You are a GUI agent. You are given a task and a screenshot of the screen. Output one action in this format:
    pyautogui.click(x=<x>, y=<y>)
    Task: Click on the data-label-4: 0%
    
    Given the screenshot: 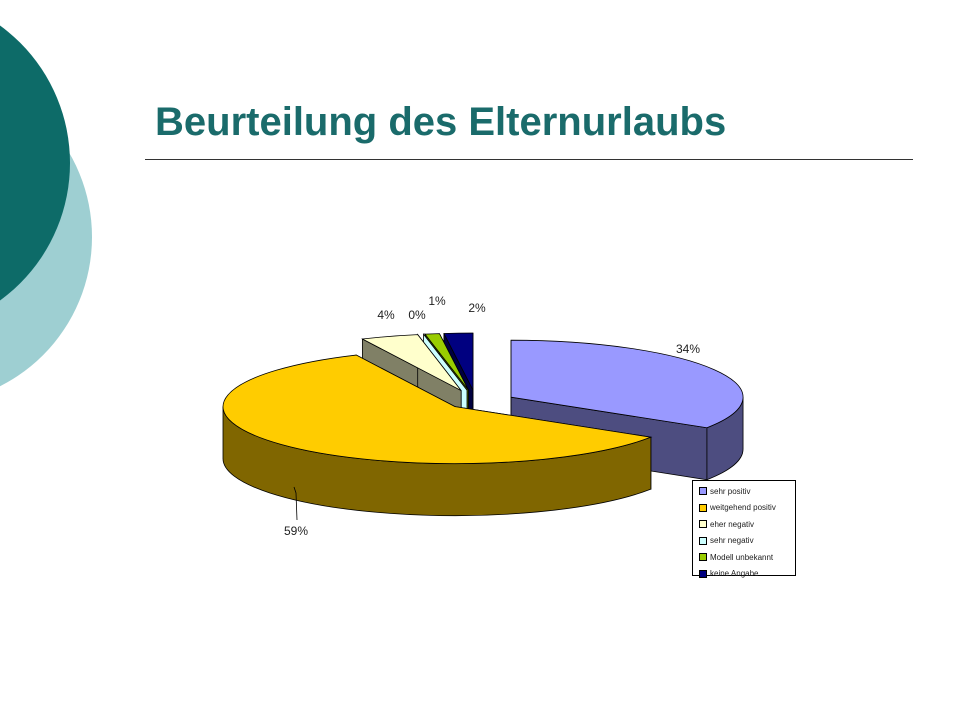 What is the action you would take?
    pyautogui.click(x=417, y=315)
    